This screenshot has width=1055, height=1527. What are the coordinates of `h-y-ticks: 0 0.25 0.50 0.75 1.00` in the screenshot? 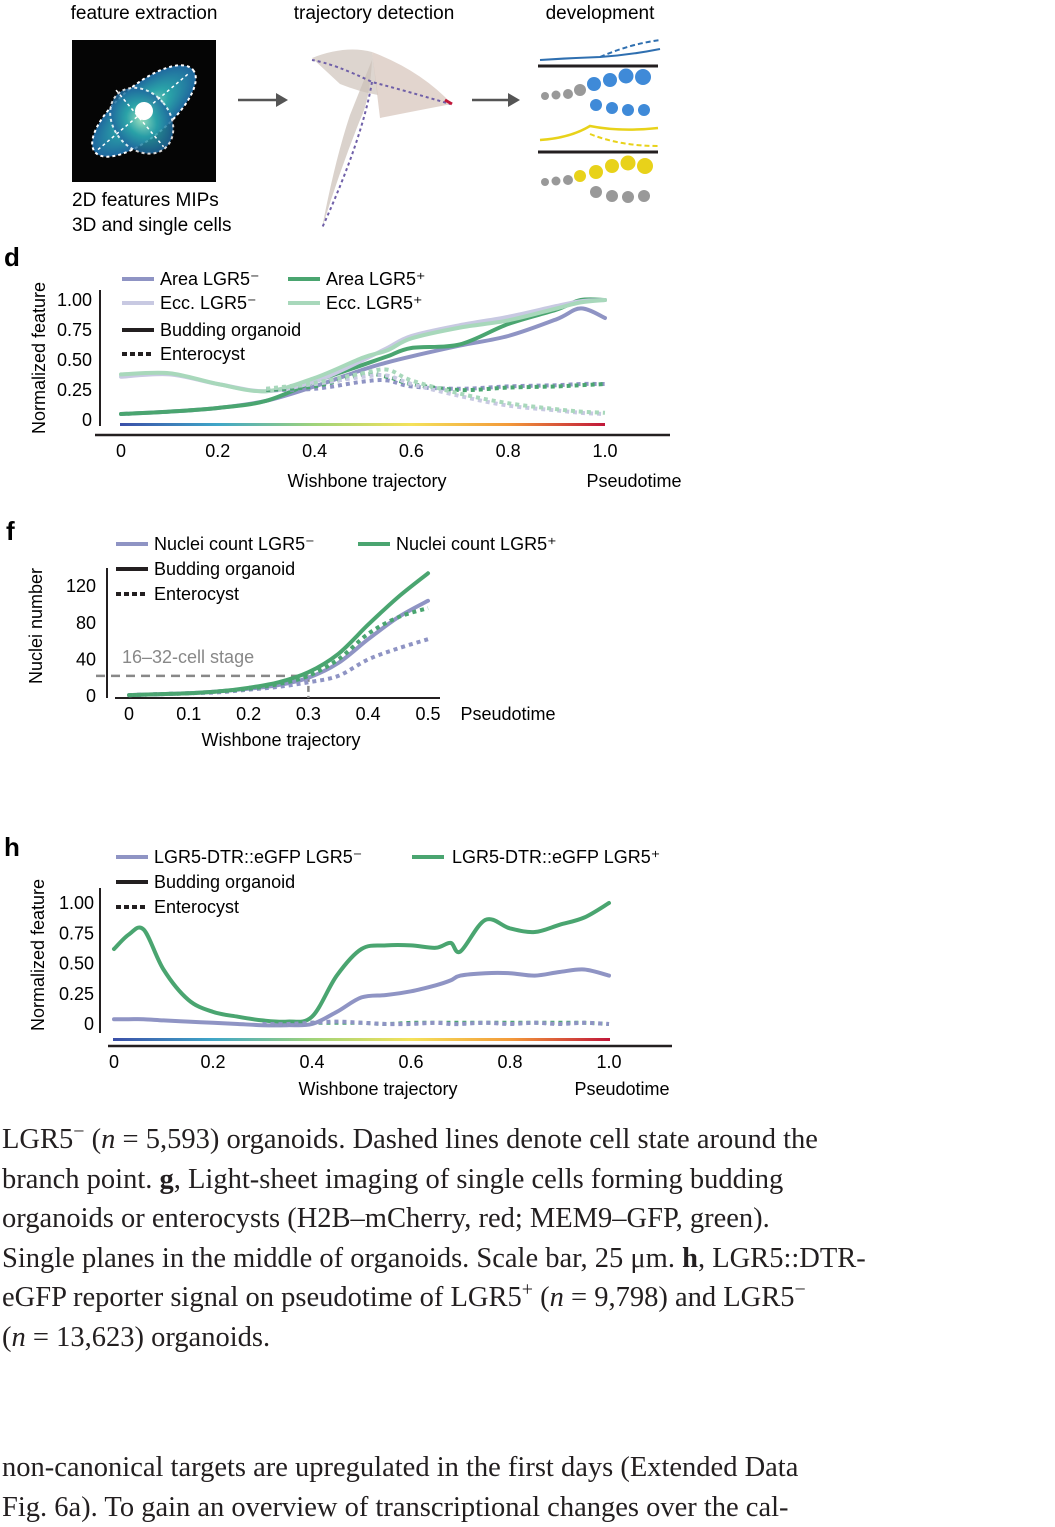 It's located at (76, 963).